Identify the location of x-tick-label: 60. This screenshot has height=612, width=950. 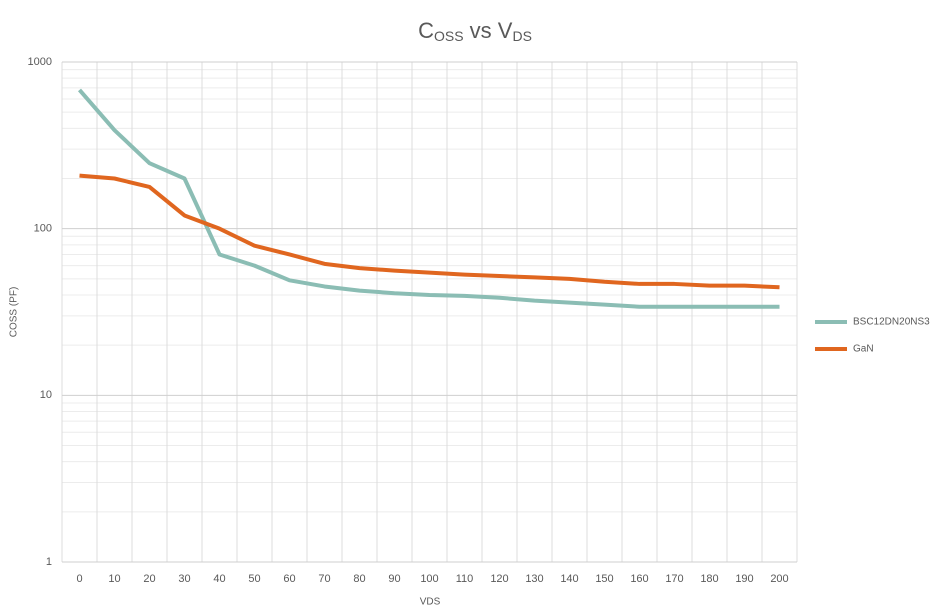
(289, 579).